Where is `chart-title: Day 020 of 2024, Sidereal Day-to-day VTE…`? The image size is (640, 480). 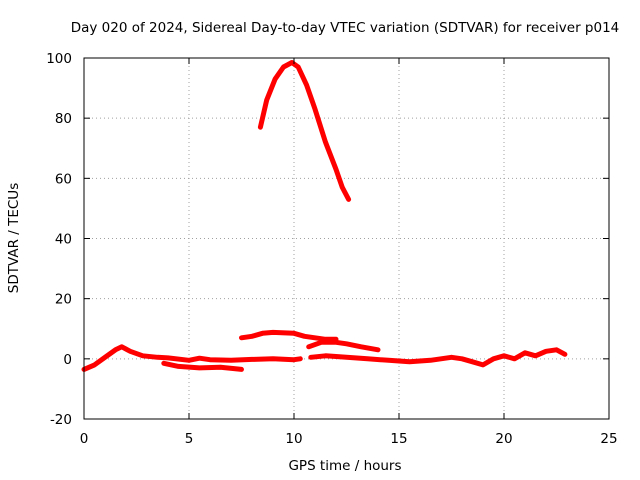
chart-title: Day 020 of 2024, Sidereal Day-to-day VTE… is located at coordinates (345, 28).